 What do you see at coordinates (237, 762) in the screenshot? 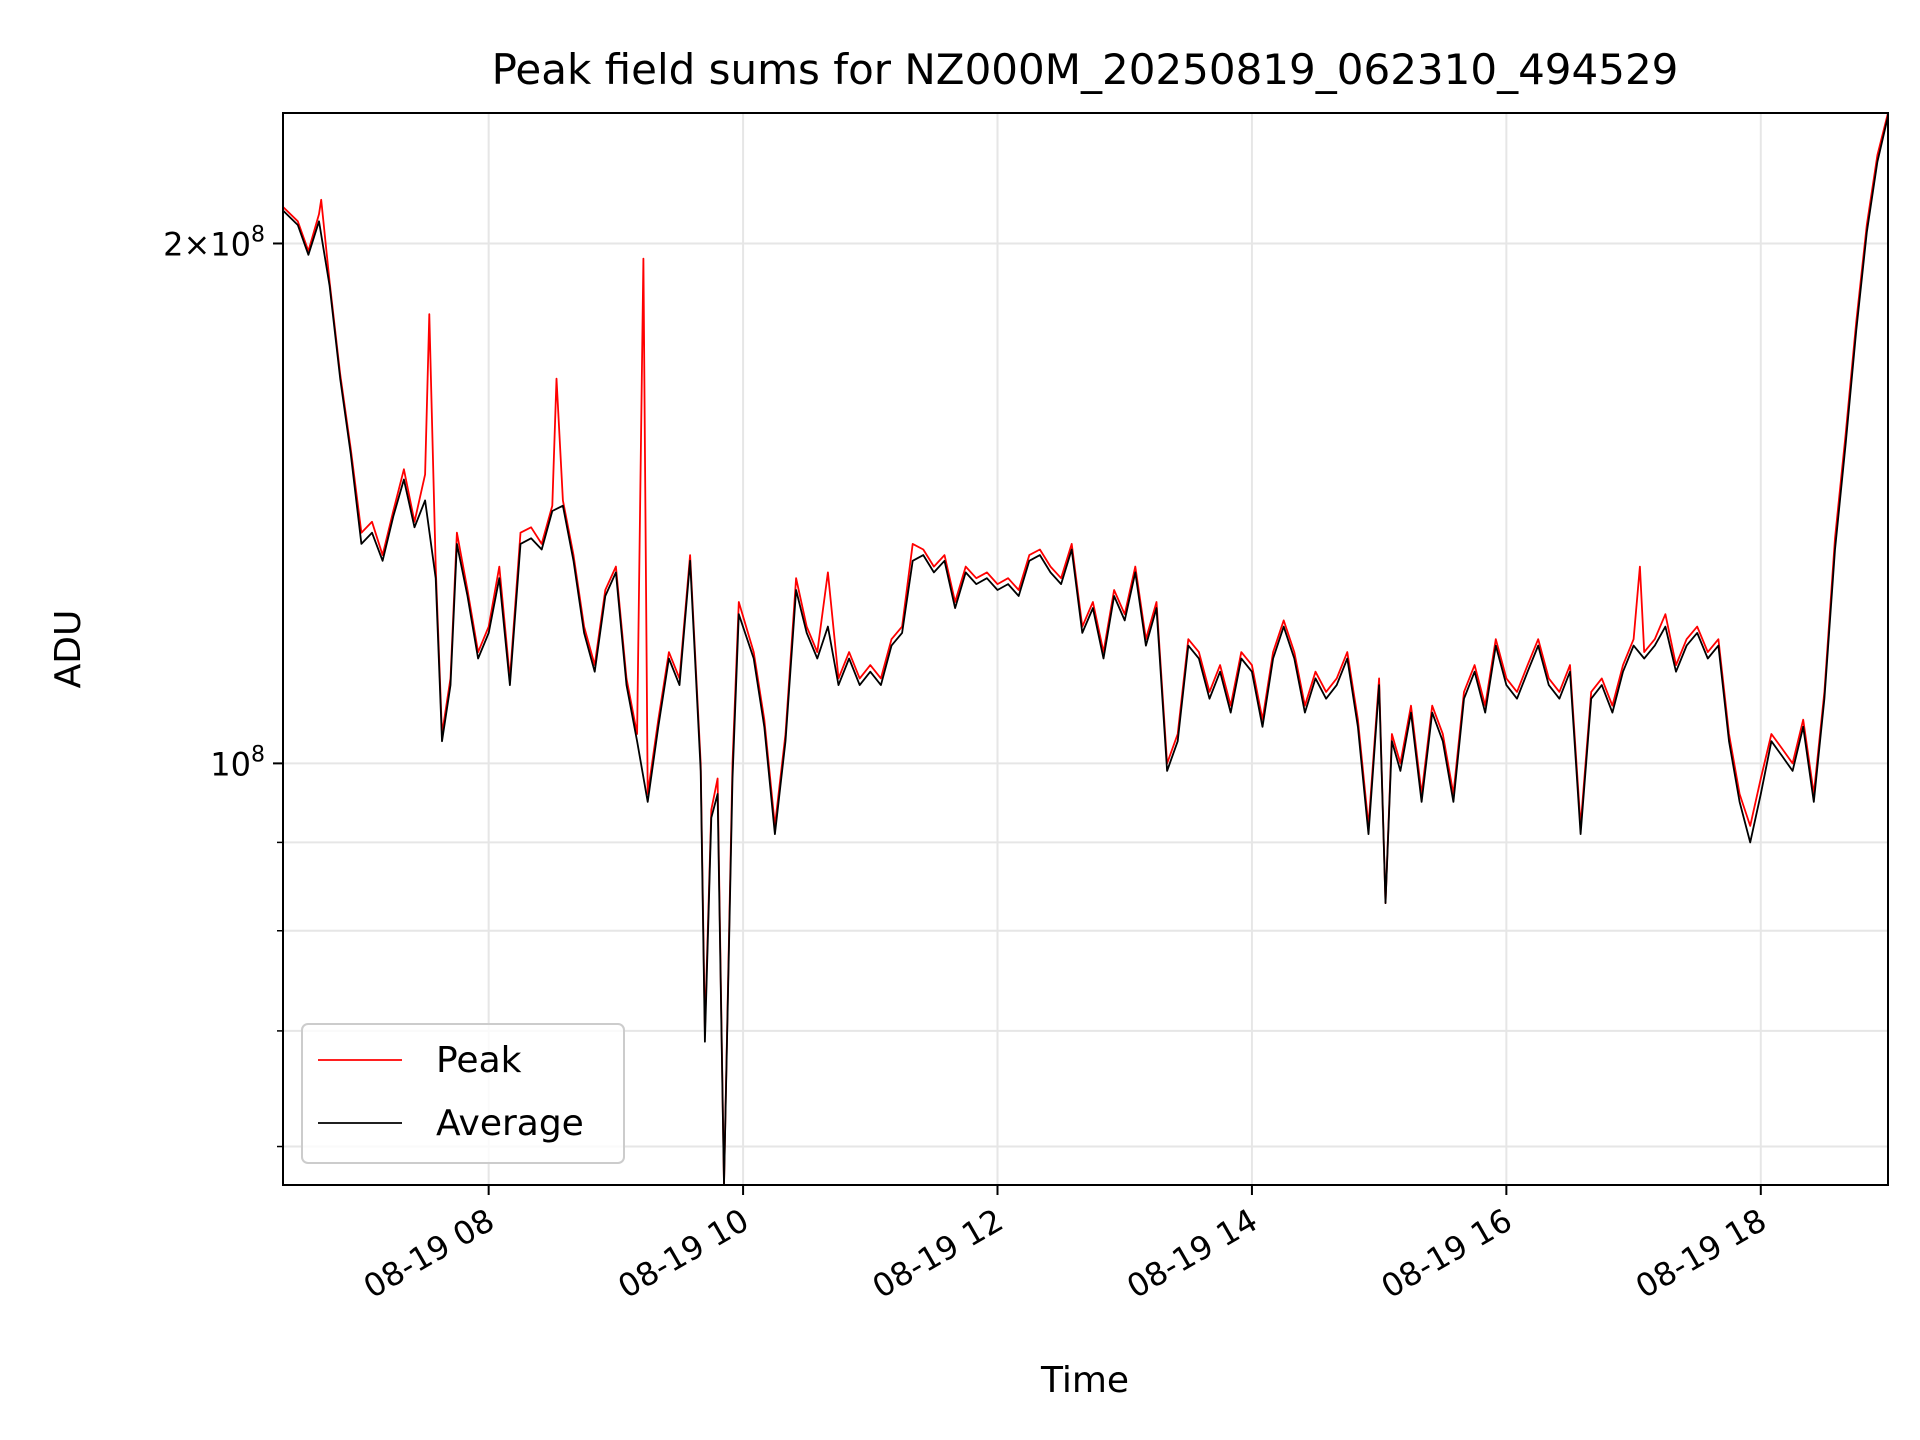
I see `y-tick-label: 108` at bounding box center [237, 762].